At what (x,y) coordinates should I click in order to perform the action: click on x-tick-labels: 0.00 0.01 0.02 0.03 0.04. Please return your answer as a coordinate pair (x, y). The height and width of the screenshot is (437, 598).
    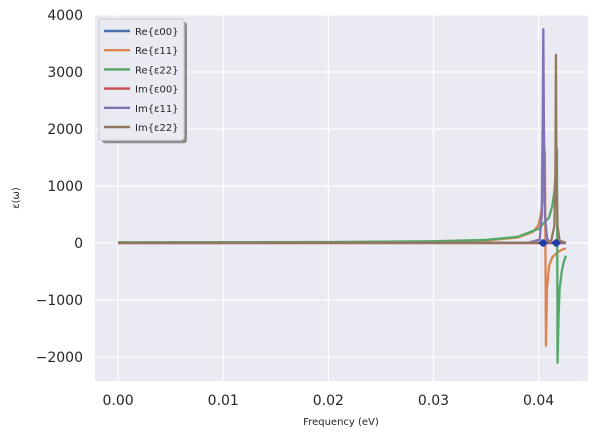
    Looking at the image, I should click on (329, 401).